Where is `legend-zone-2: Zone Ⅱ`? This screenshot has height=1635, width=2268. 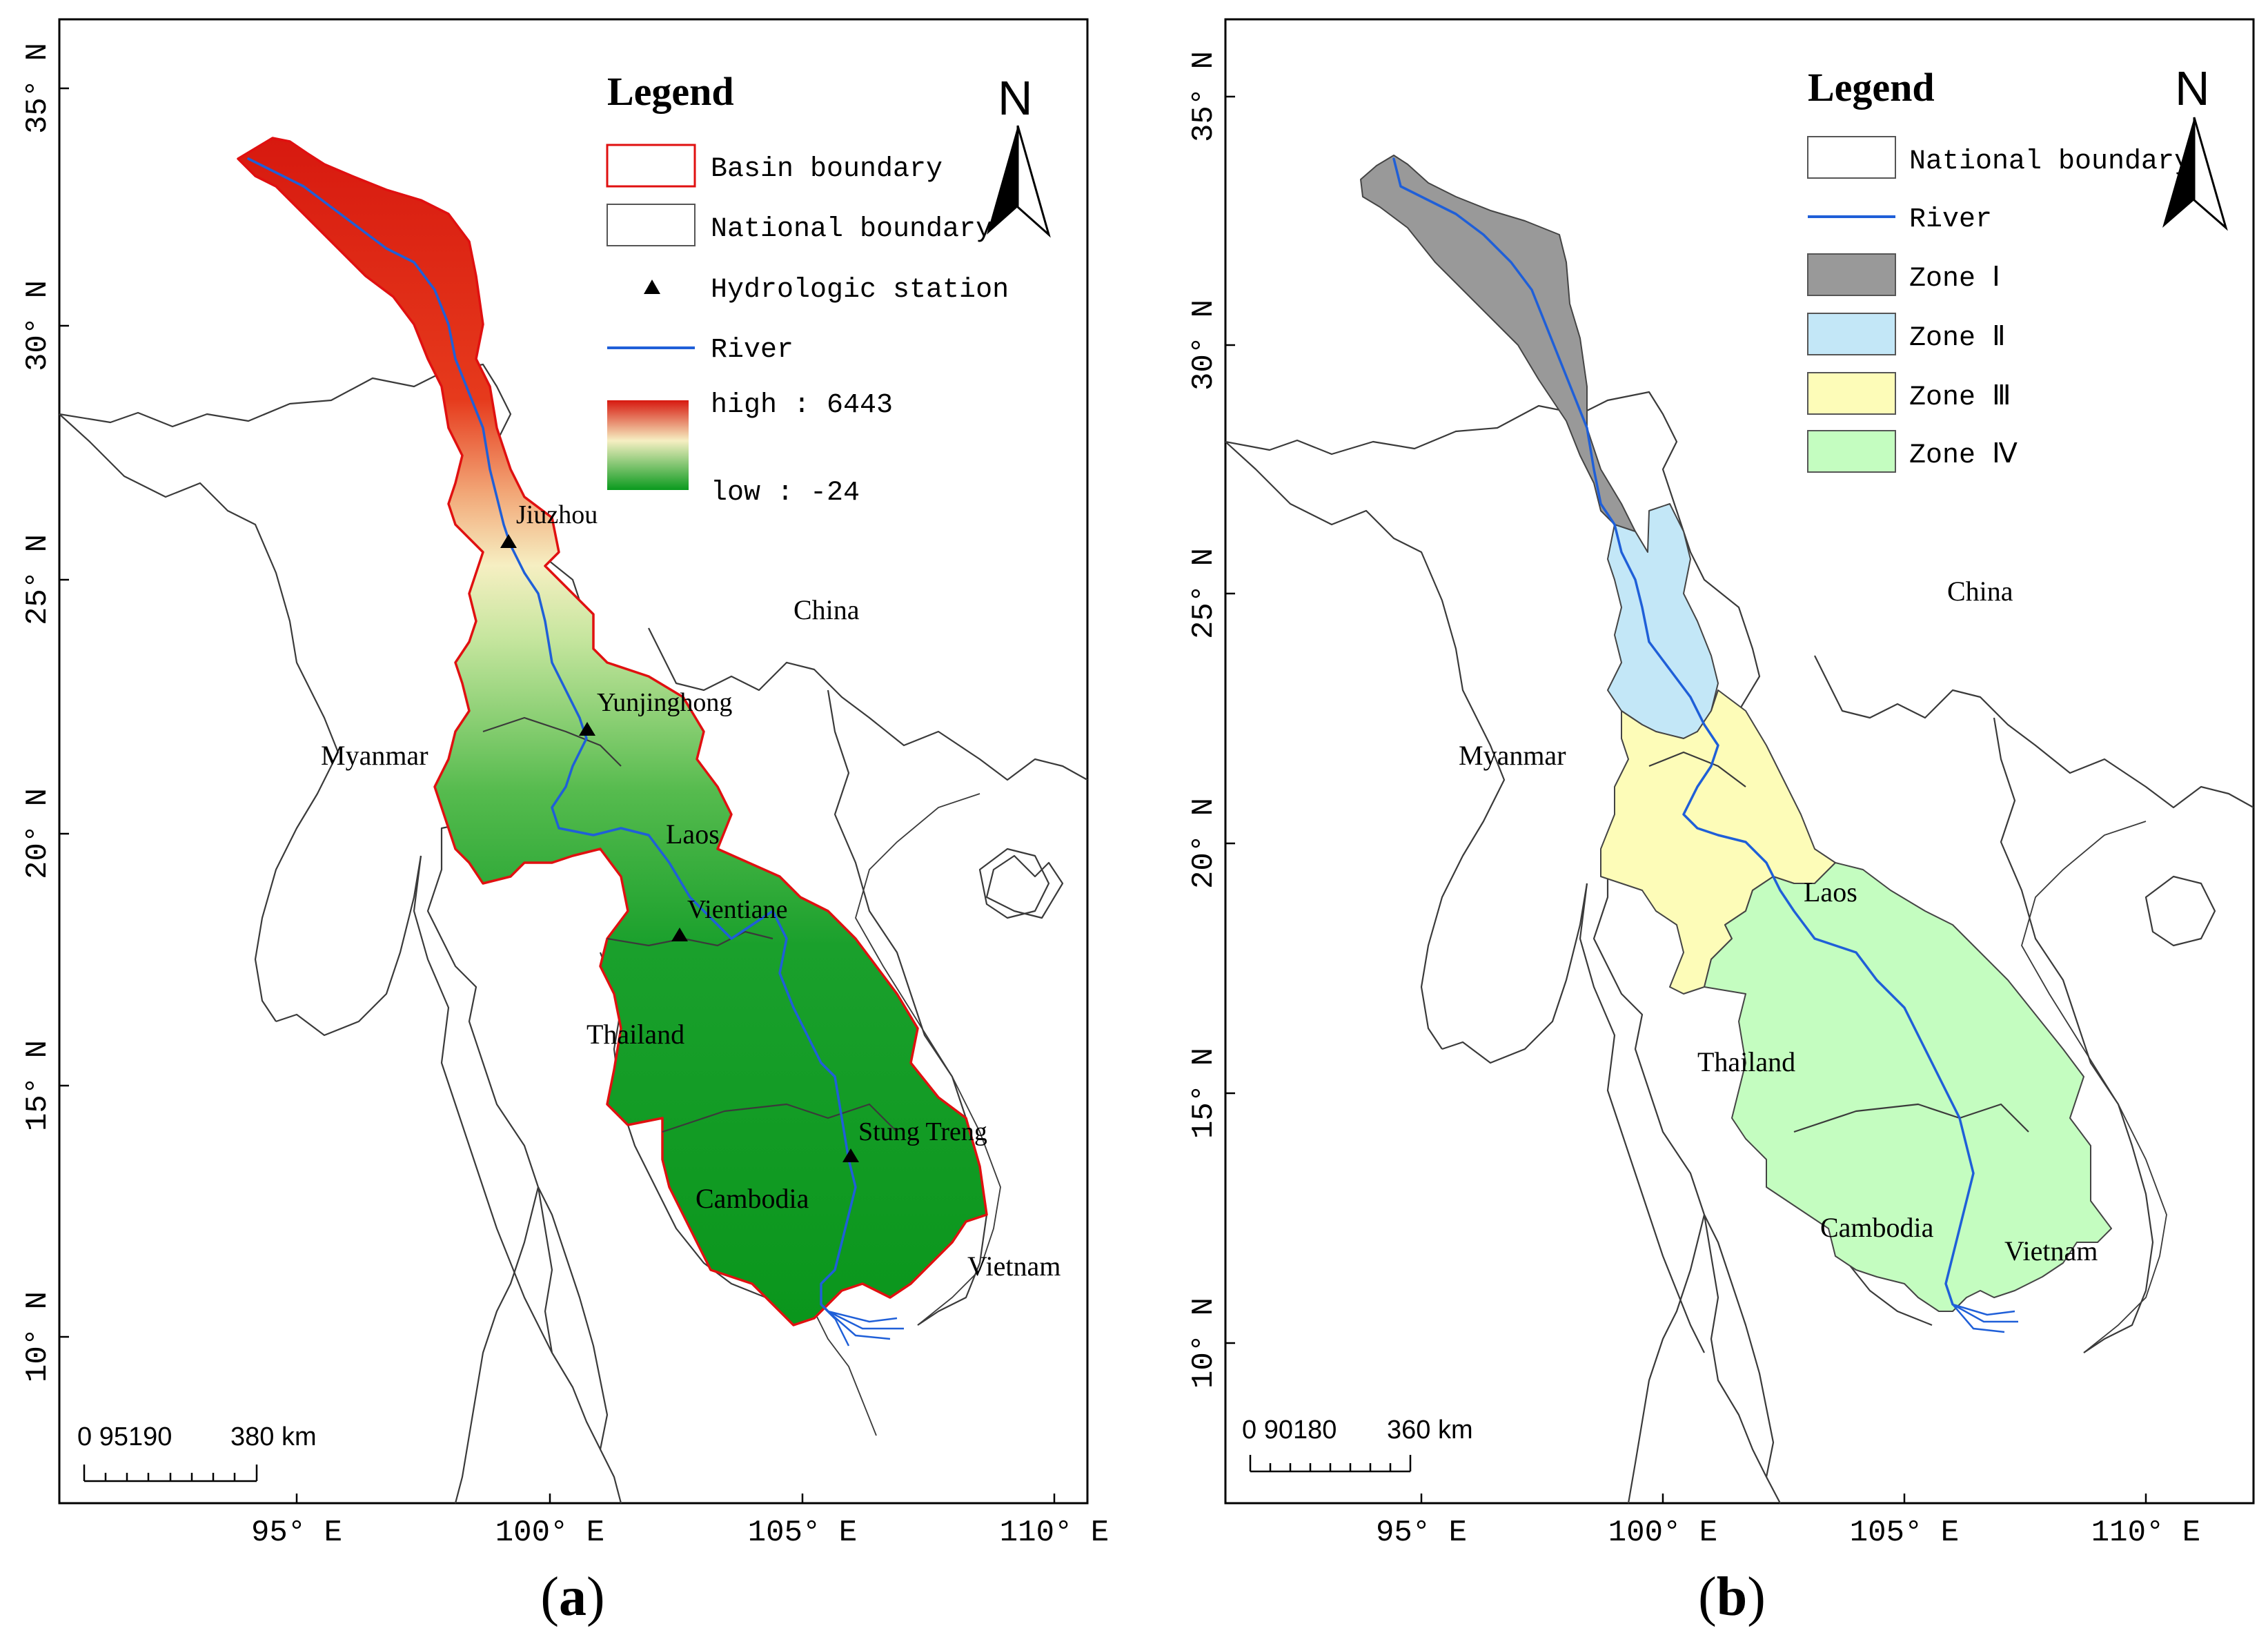 legend-zone-2: Zone Ⅱ is located at coordinates (1957, 338).